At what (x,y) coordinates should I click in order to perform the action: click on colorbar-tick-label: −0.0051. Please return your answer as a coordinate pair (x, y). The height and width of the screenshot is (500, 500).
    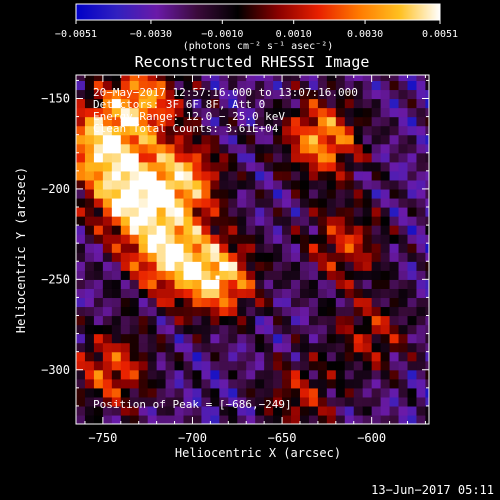
    Looking at the image, I should click on (76, 34).